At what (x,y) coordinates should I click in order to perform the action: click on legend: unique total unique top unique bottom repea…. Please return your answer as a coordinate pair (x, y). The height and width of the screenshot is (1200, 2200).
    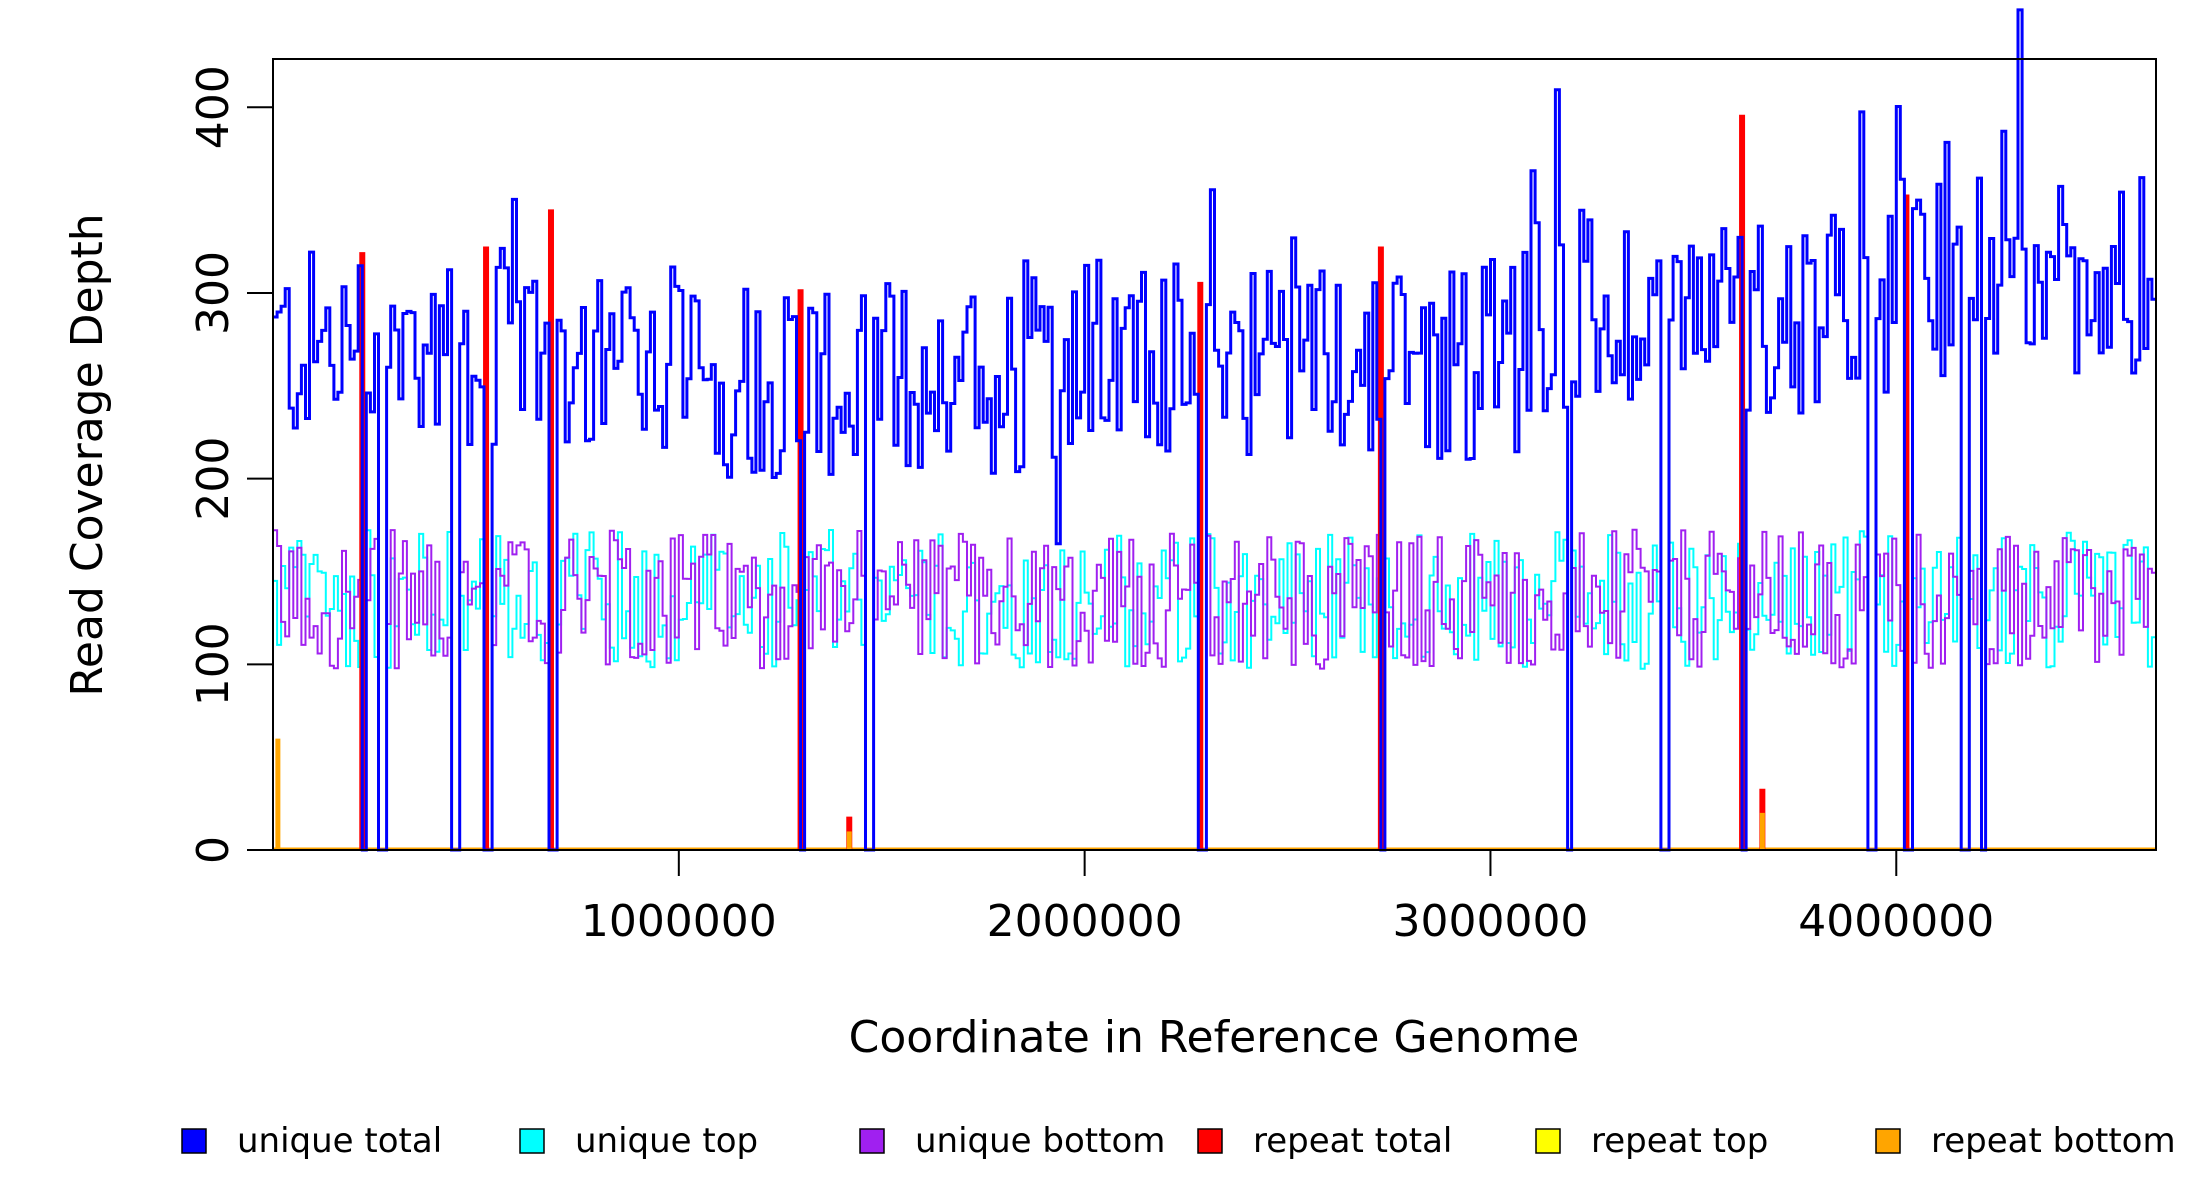
    Looking at the image, I should click on (1178, 1141).